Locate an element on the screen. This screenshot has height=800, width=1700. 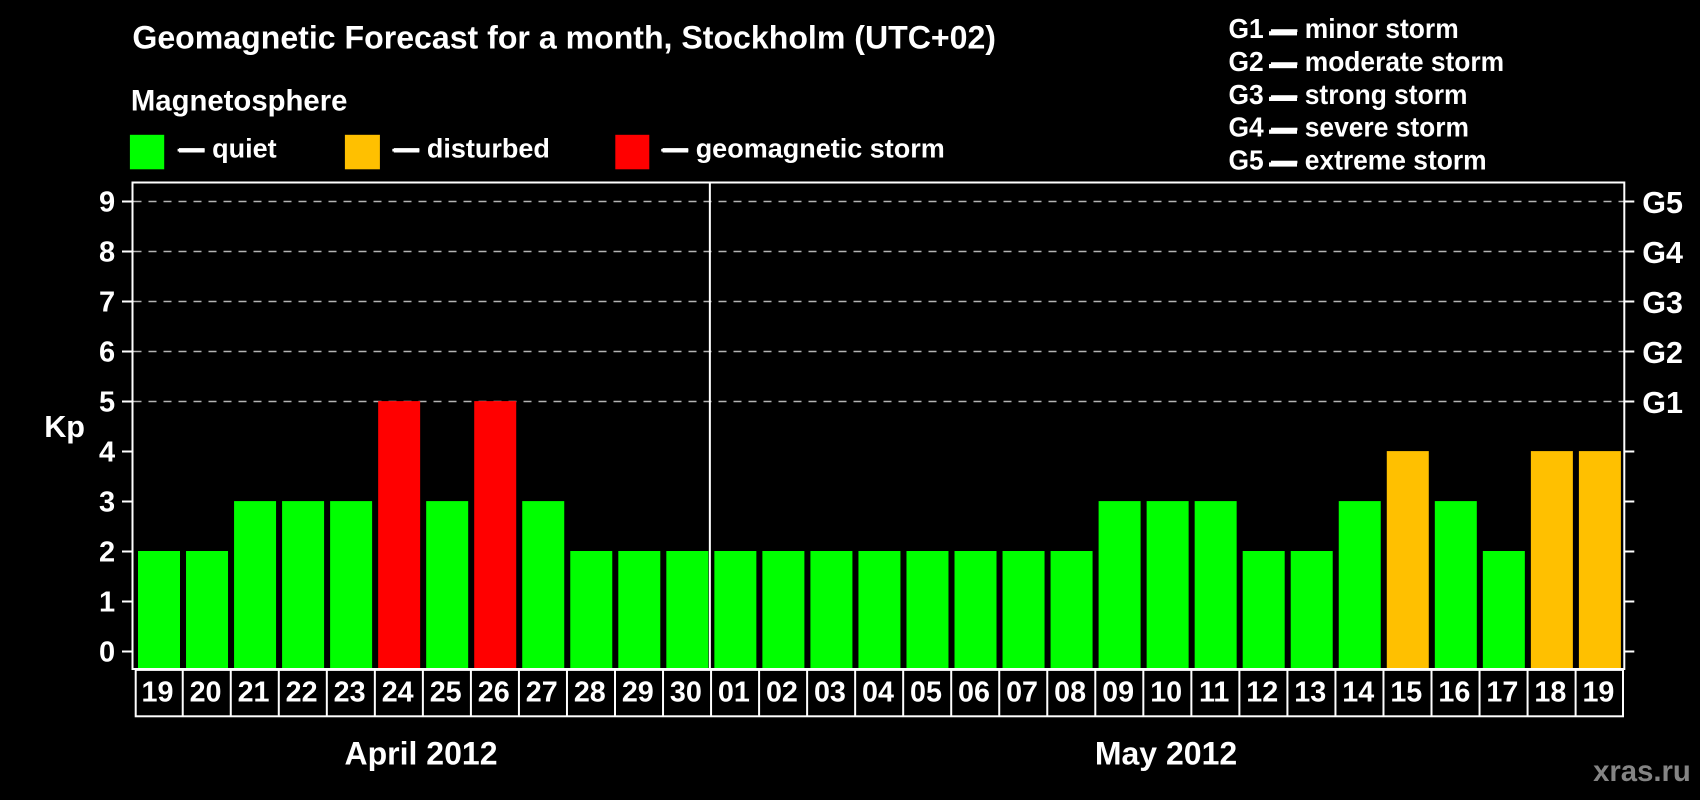
svg-text: 21 is located at coordinates (254, 693).